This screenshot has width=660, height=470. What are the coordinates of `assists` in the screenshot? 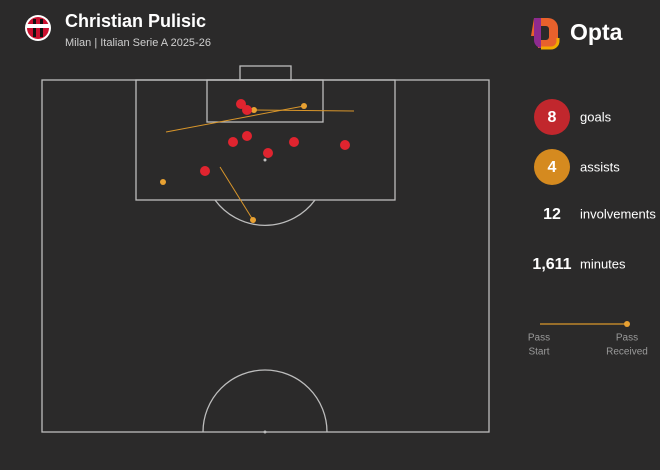 It's located at (257, 163).